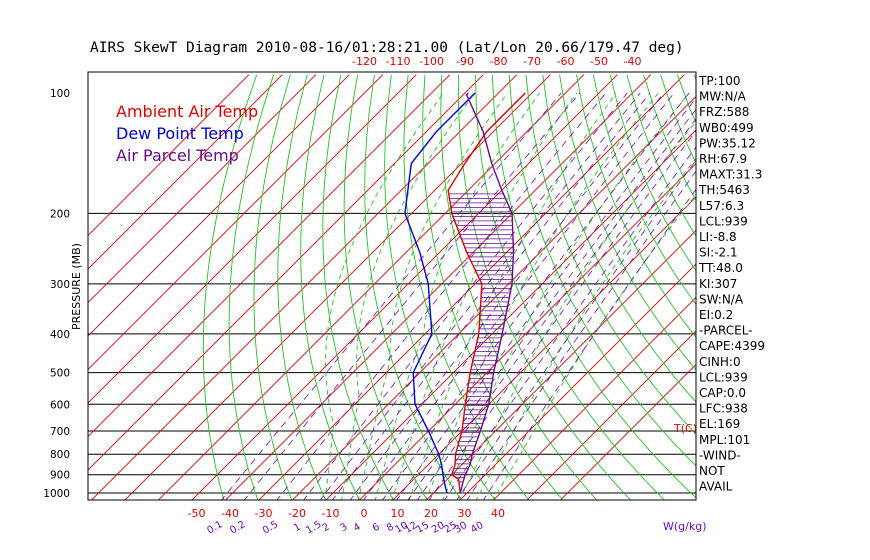 This screenshot has width=870, height=560. I want to click on mixing-ratio-label: 1.5, so click(313, 527).